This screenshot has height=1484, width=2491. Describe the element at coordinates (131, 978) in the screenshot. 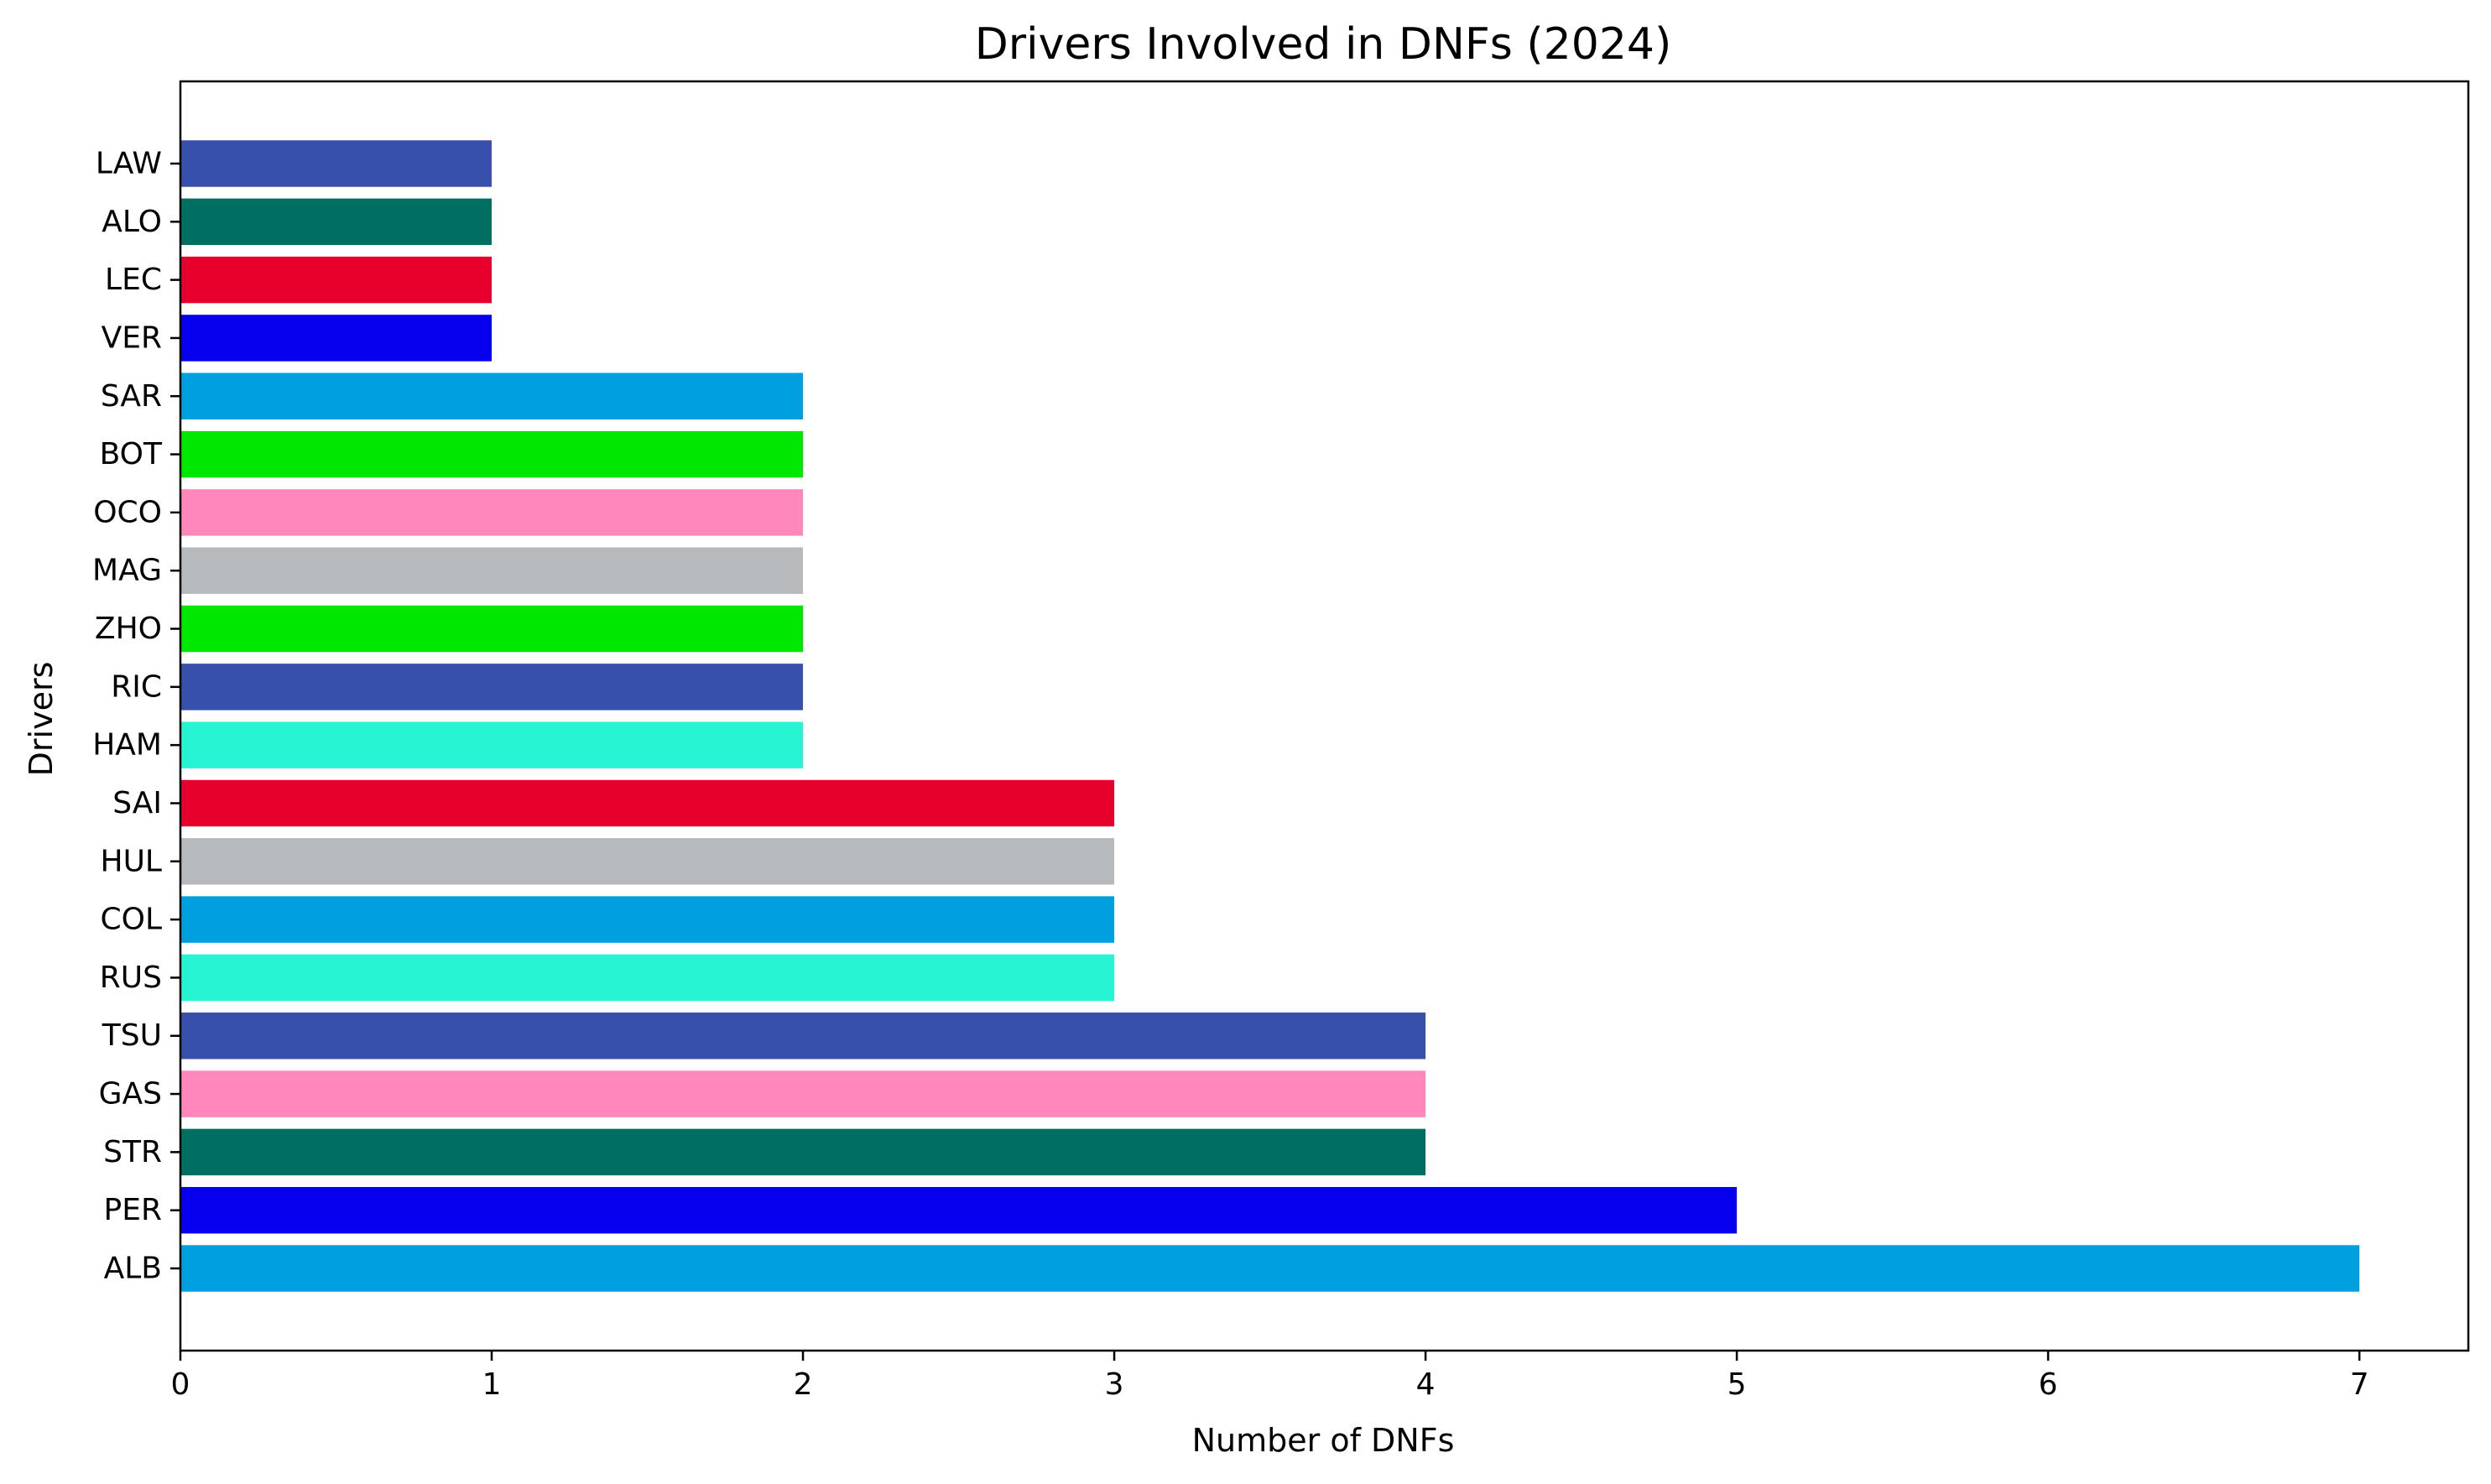

I see `y-tick-label: RUS` at that location.